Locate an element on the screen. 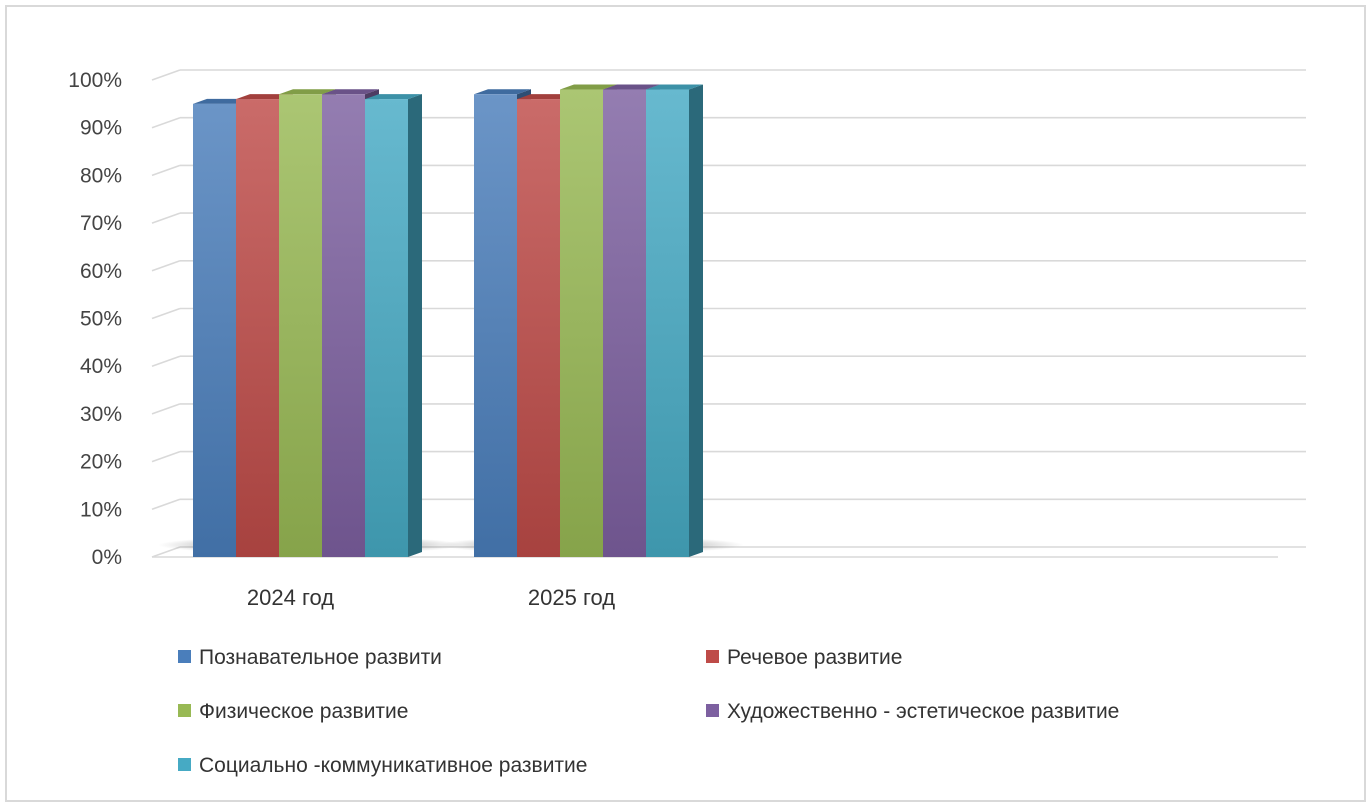 This screenshot has width=1371, height=807. y-tick-label: 50% is located at coordinates (101, 319).